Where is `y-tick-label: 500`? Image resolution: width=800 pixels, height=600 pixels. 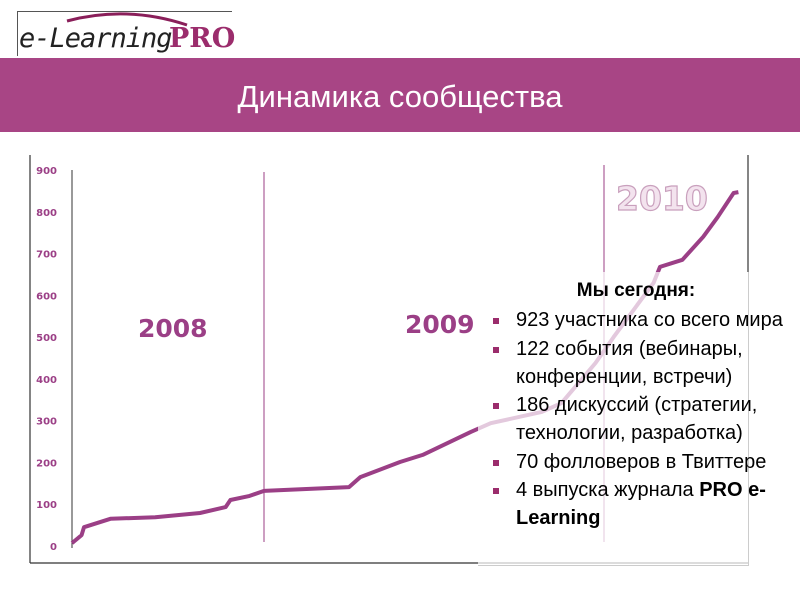 y-tick-label: 500 is located at coordinates (46, 338).